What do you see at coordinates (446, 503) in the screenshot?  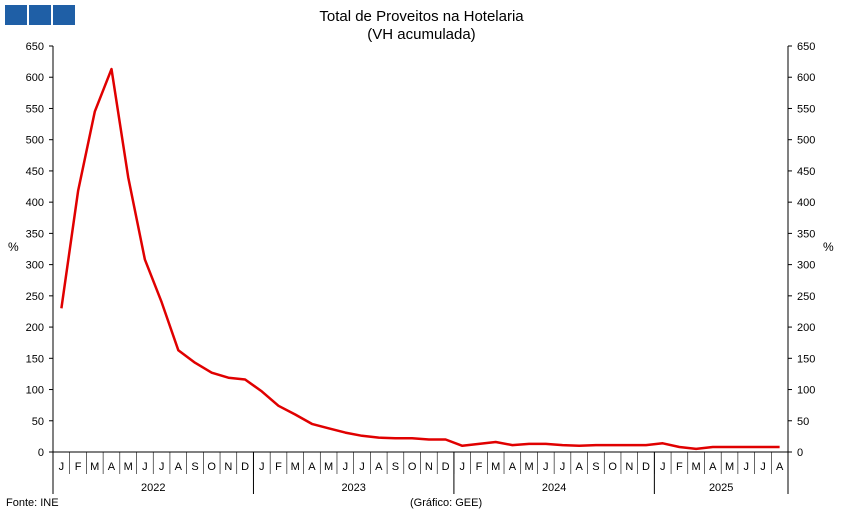 I see `chart-credit: (Gráfico: GEE)` at bounding box center [446, 503].